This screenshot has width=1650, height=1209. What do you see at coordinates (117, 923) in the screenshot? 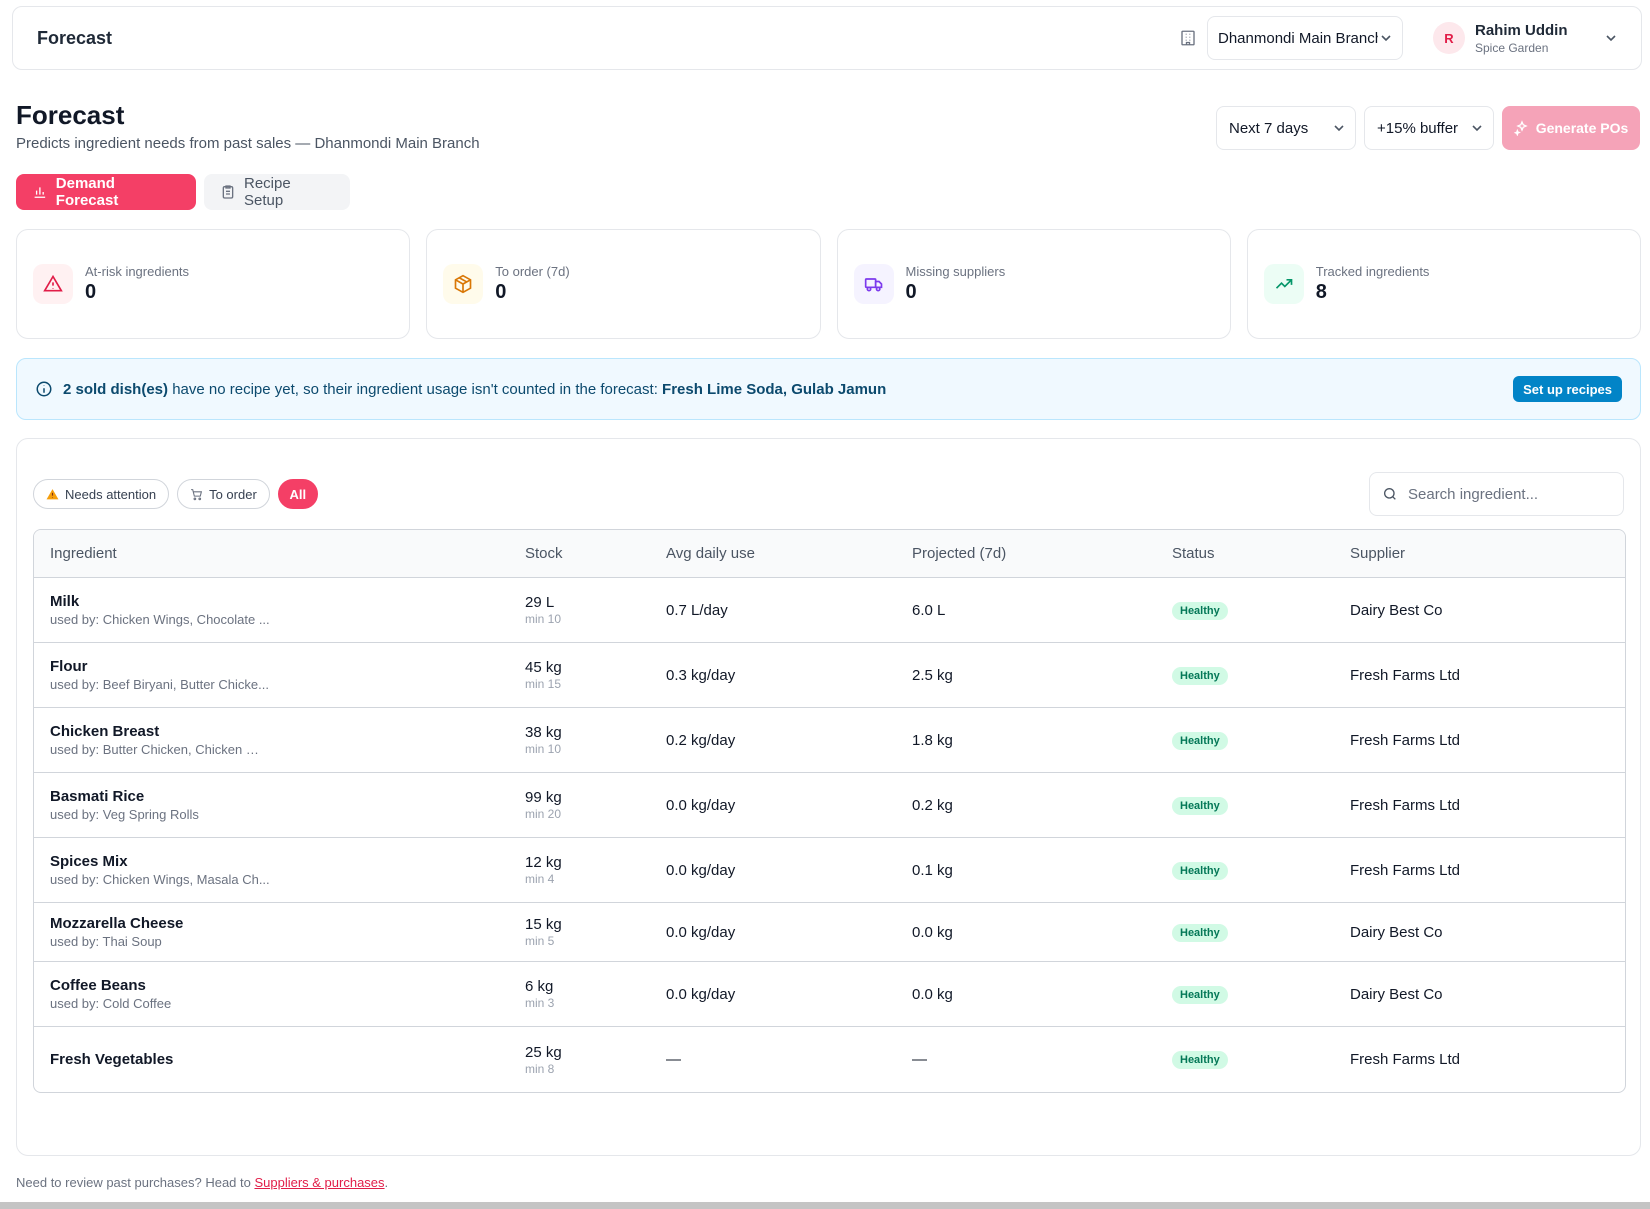
I see `ingredient-name: Mozzarella Cheese` at bounding box center [117, 923].